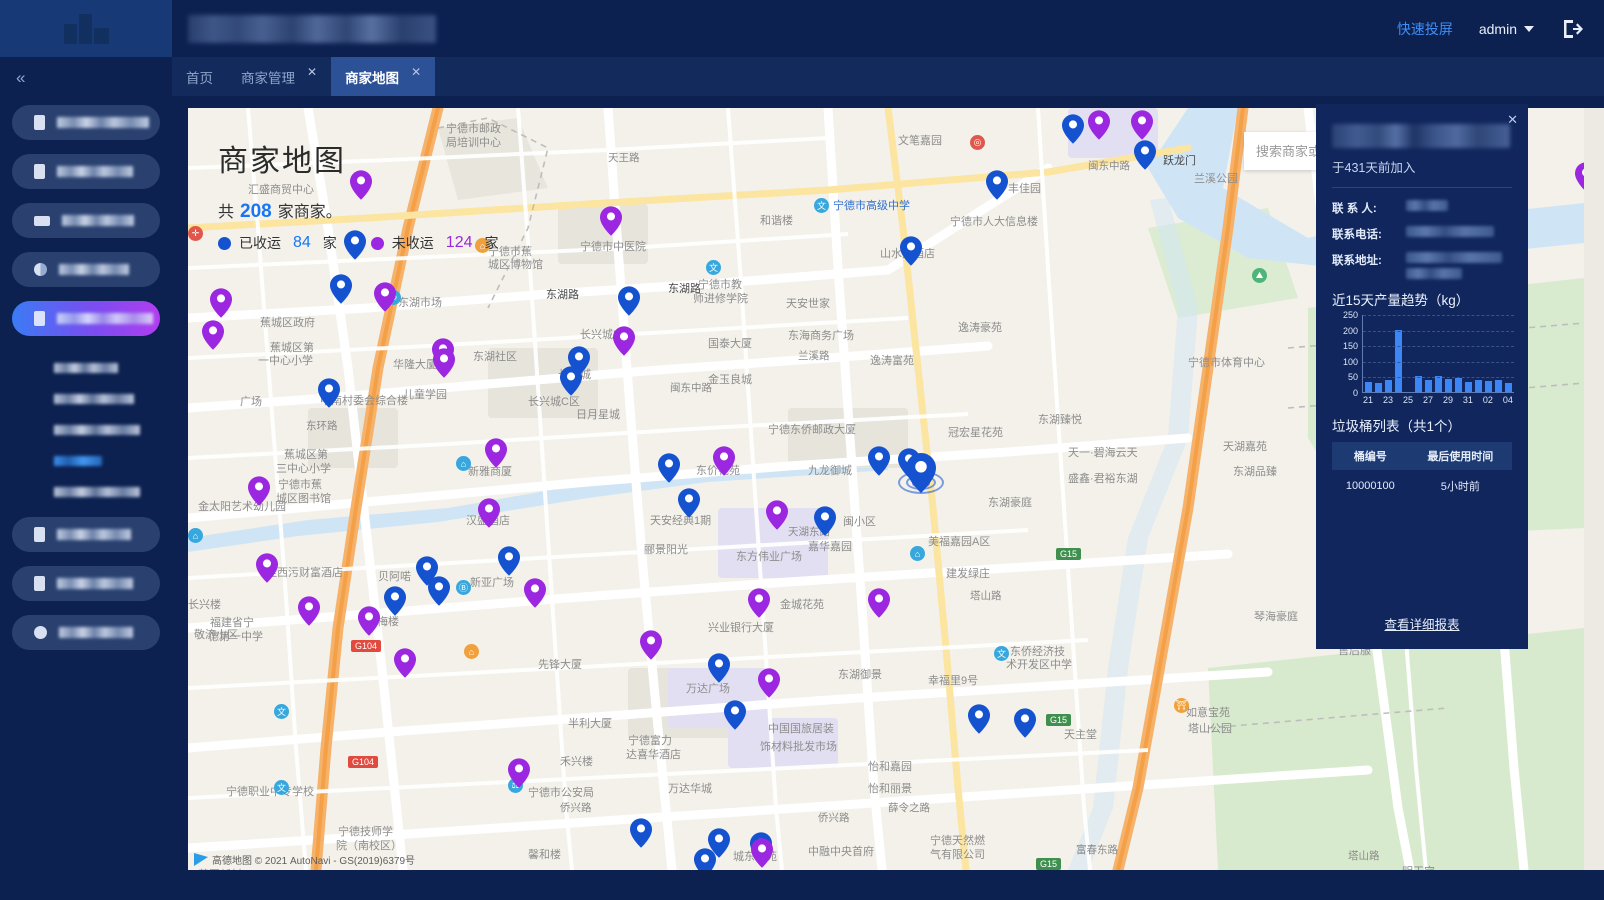 The height and width of the screenshot is (900, 1604). What do you see at coordinates (309, 212) in the screenshot?
I see `total-suffix: 家商家。` at bounding box center [309, 212].